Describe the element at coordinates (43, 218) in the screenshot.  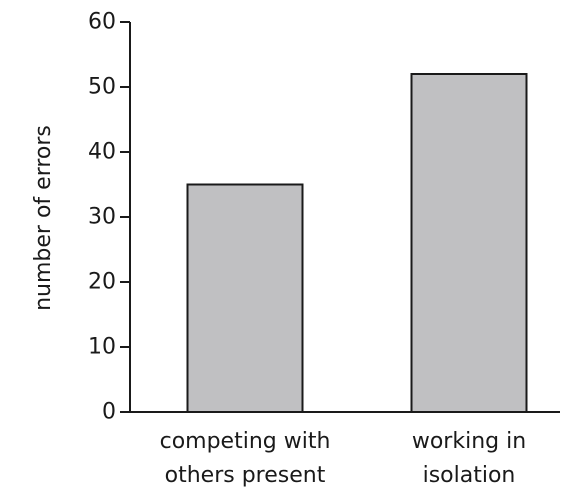
I see `y-axis-title: number of errors` at that location.